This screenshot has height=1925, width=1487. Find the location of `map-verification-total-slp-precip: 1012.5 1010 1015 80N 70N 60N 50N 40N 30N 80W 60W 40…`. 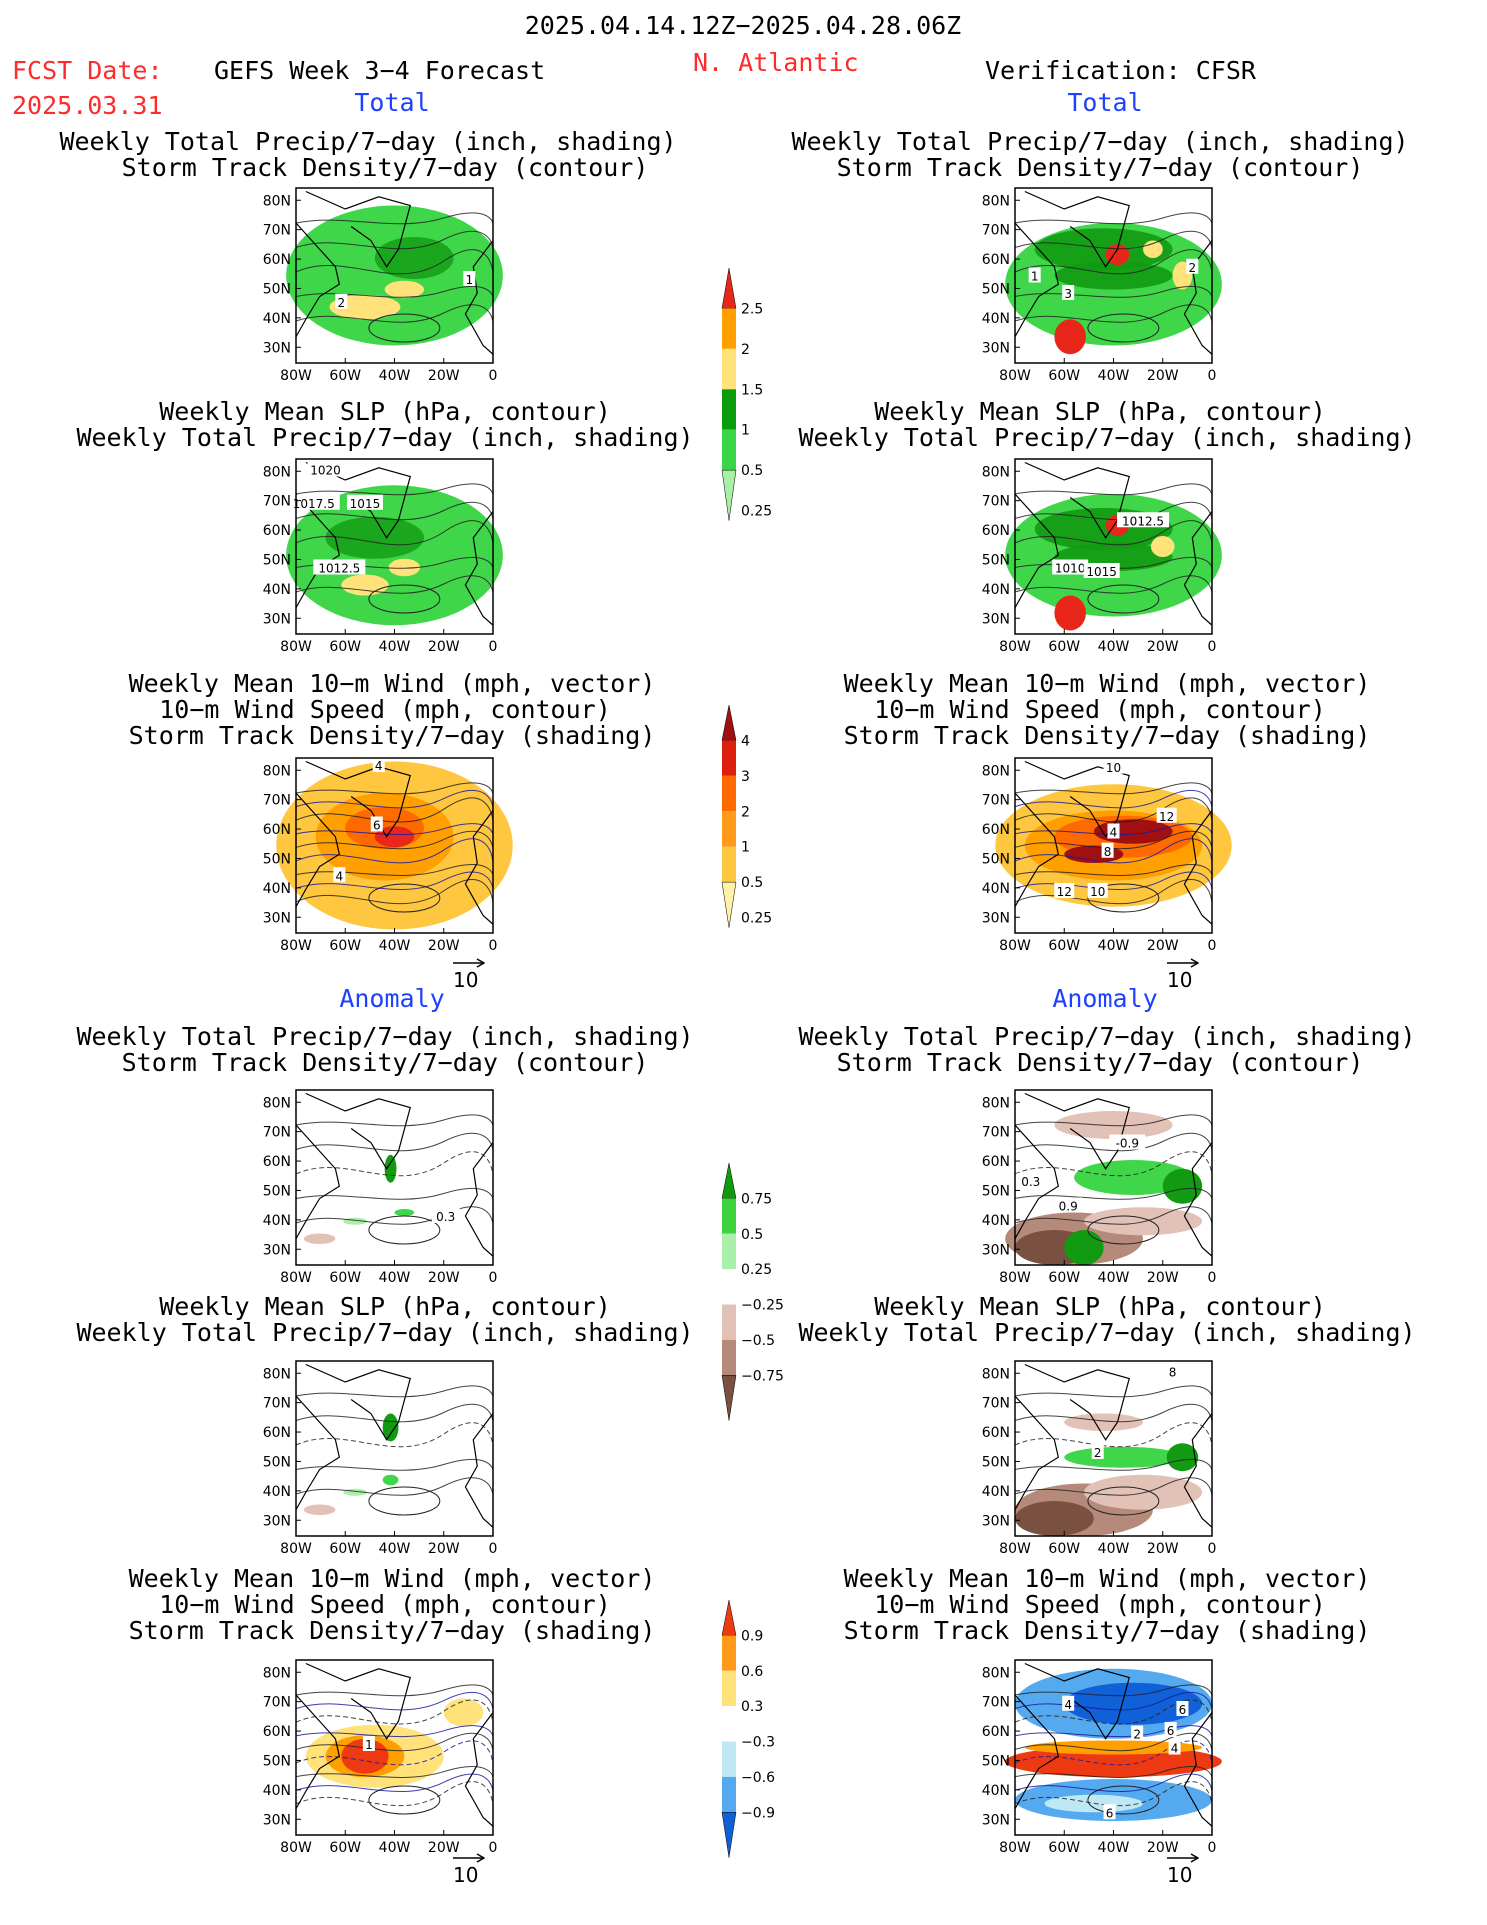

map-verification-total-slp-precip: 1012.5 1010 1015 80N 70N 60N 50N 40N 30N 80W 60W 40… is located at coordinates (1102, 556).